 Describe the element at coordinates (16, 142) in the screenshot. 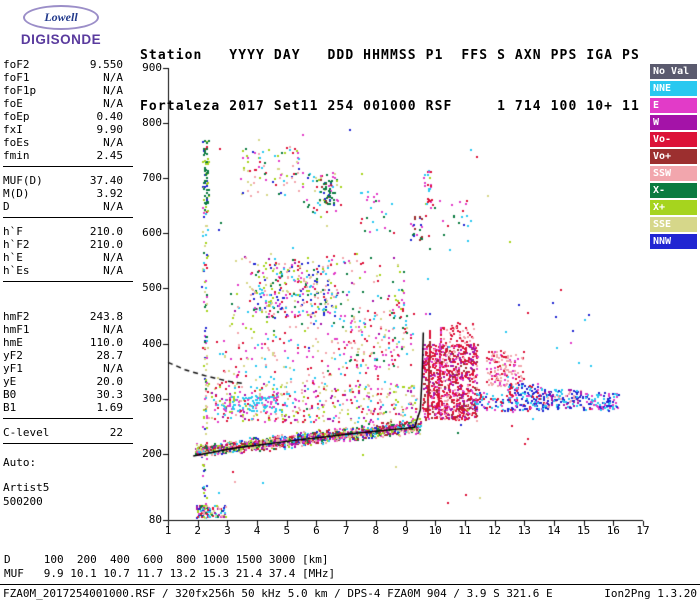

I see `param-label: foEs` at that location.